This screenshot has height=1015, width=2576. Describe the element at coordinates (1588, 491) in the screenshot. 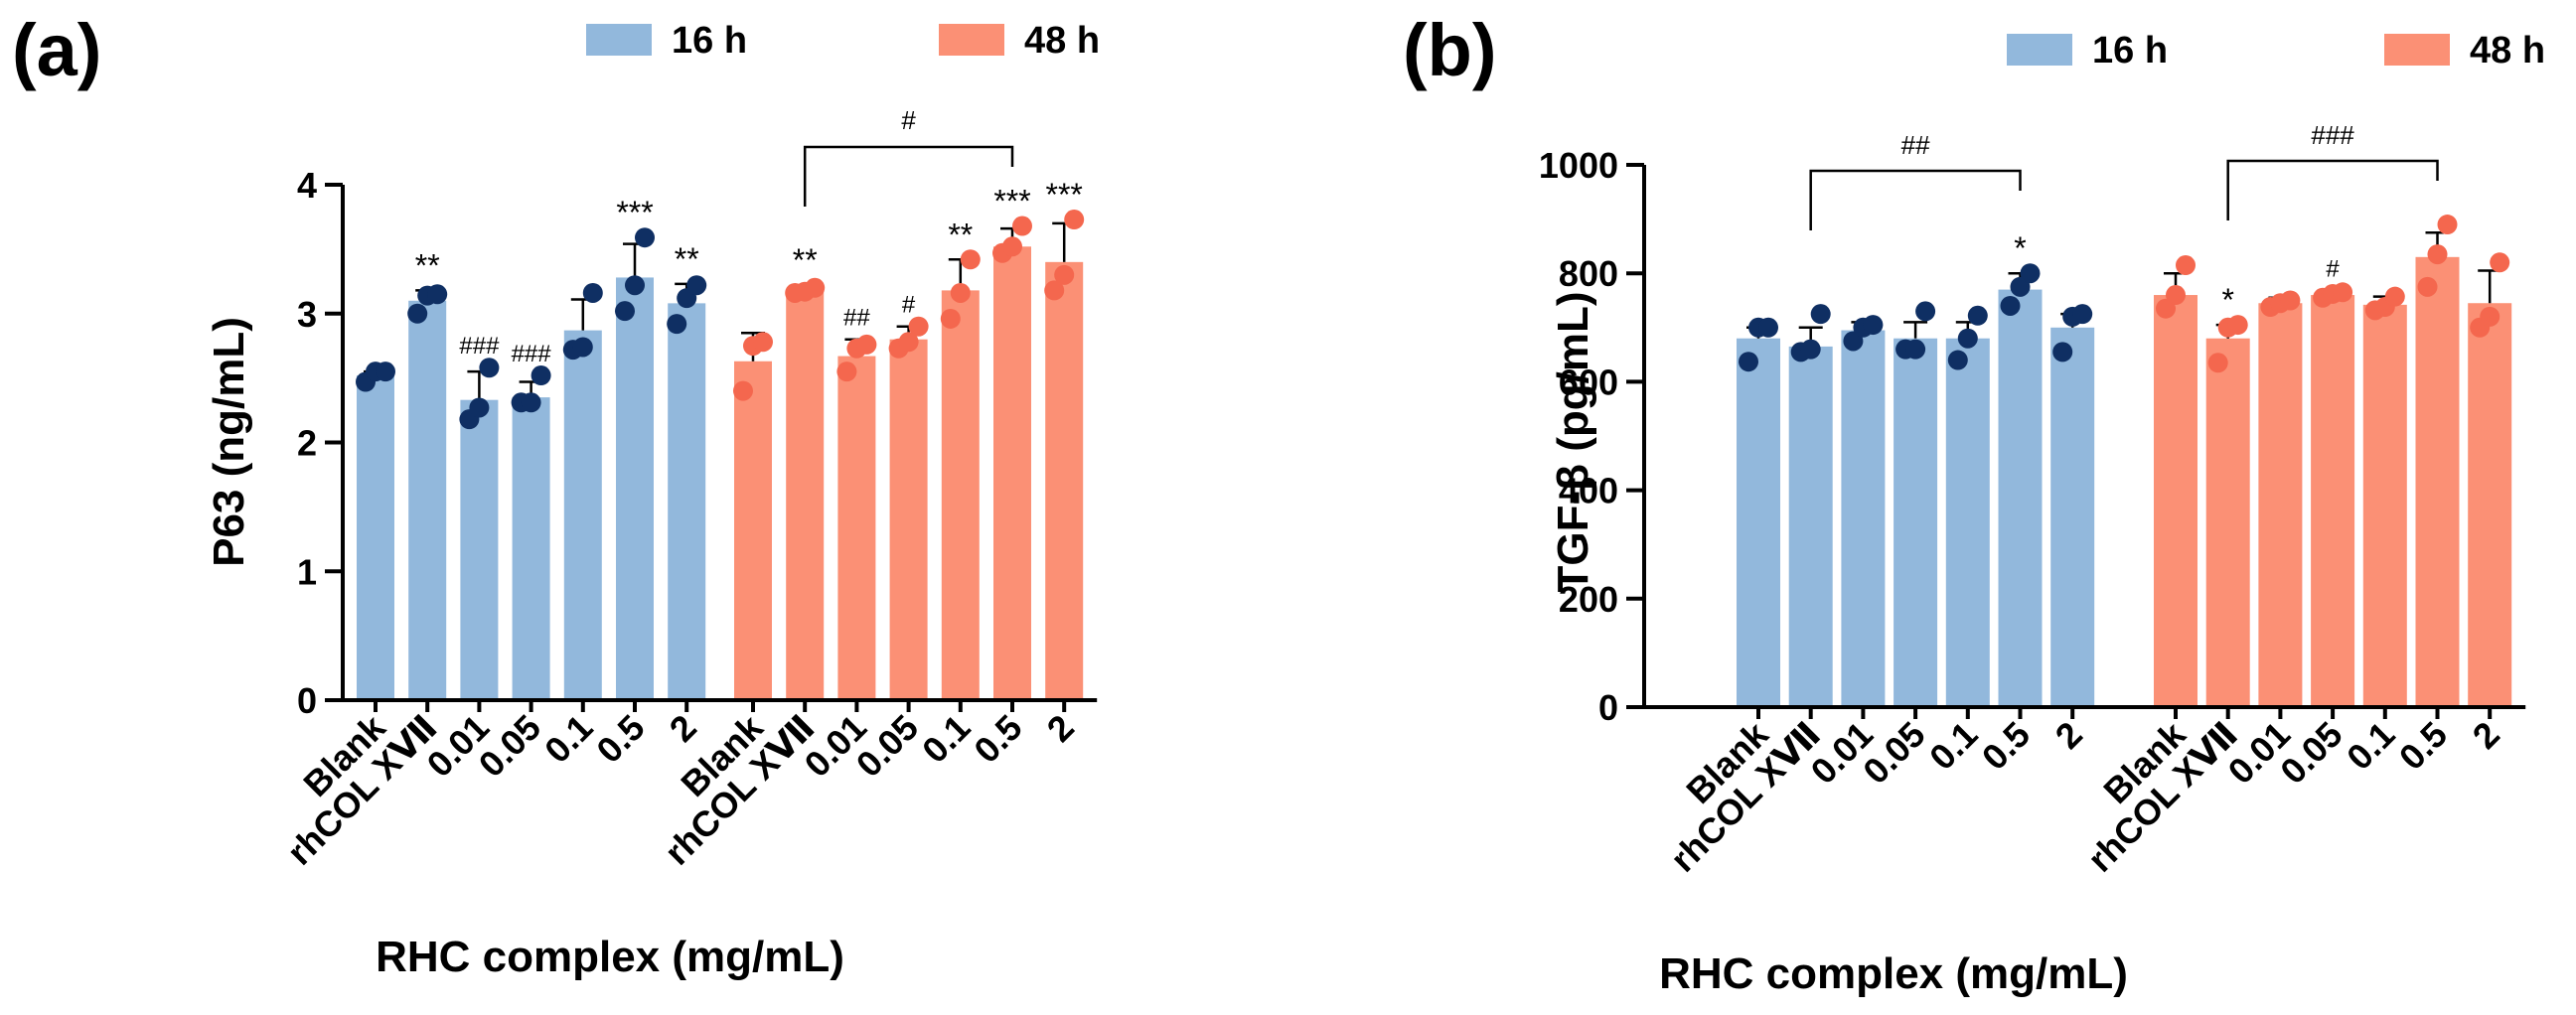

I see `y-tick-label: 400` at that location.